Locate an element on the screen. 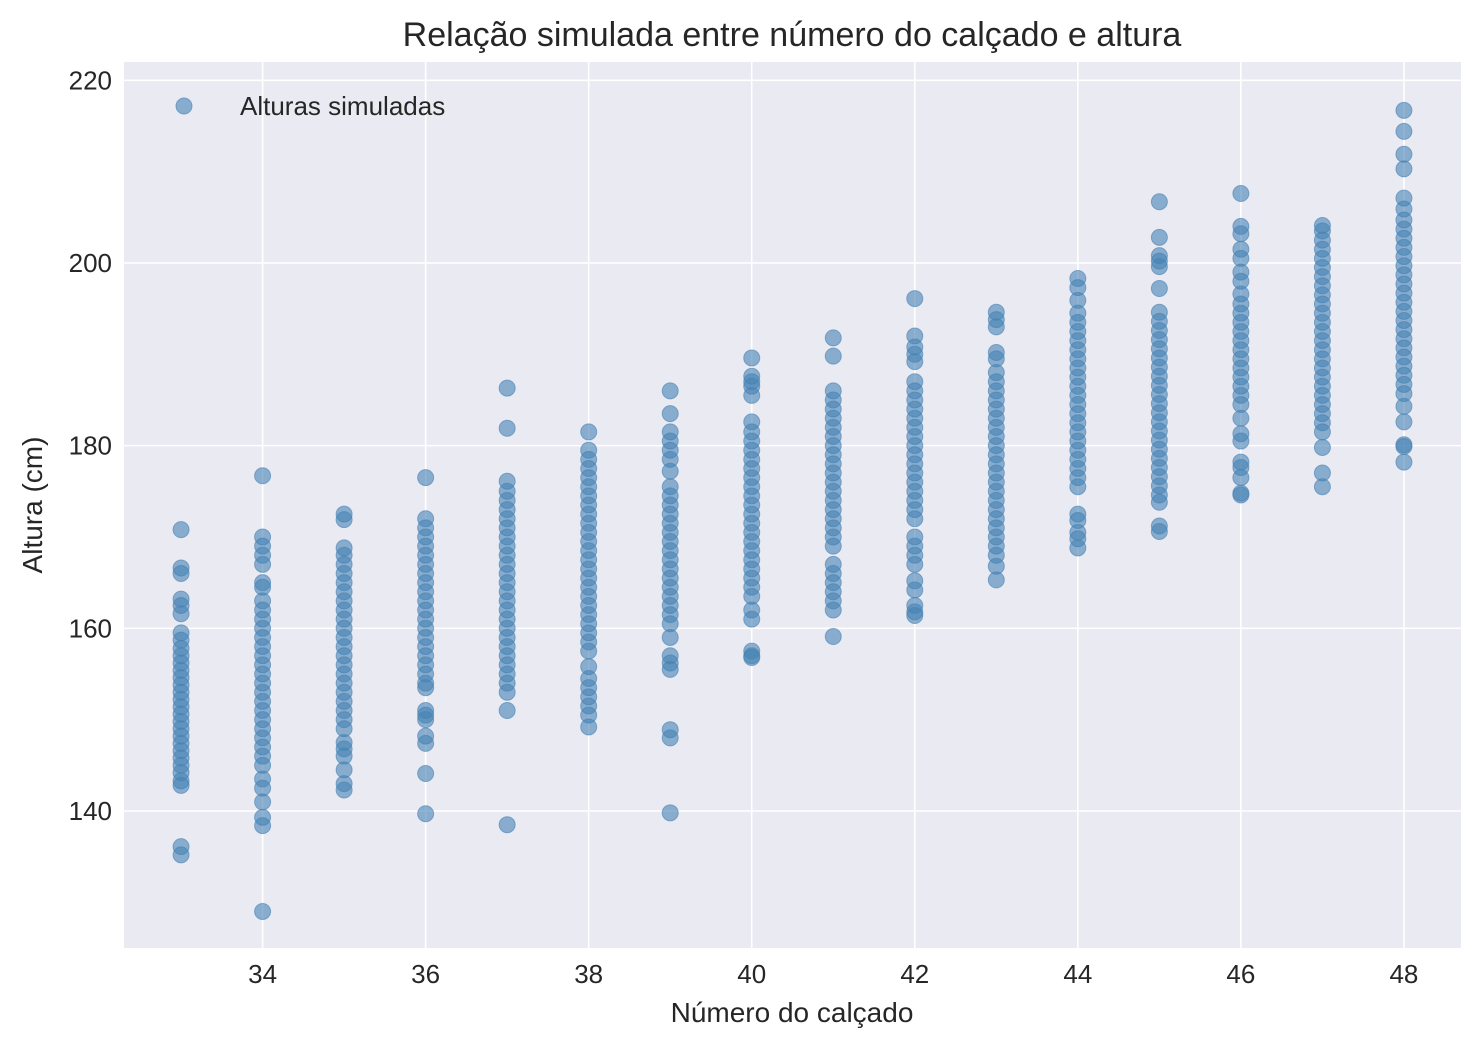 The width and height of the screenshot is (1481, 1049). y-tick-label: 220 is located at coordinates (90, 80).